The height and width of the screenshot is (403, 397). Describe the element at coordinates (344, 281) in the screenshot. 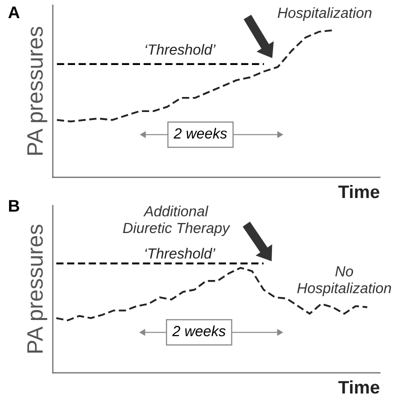

I see `annotation: No Hospitalization` at that location.